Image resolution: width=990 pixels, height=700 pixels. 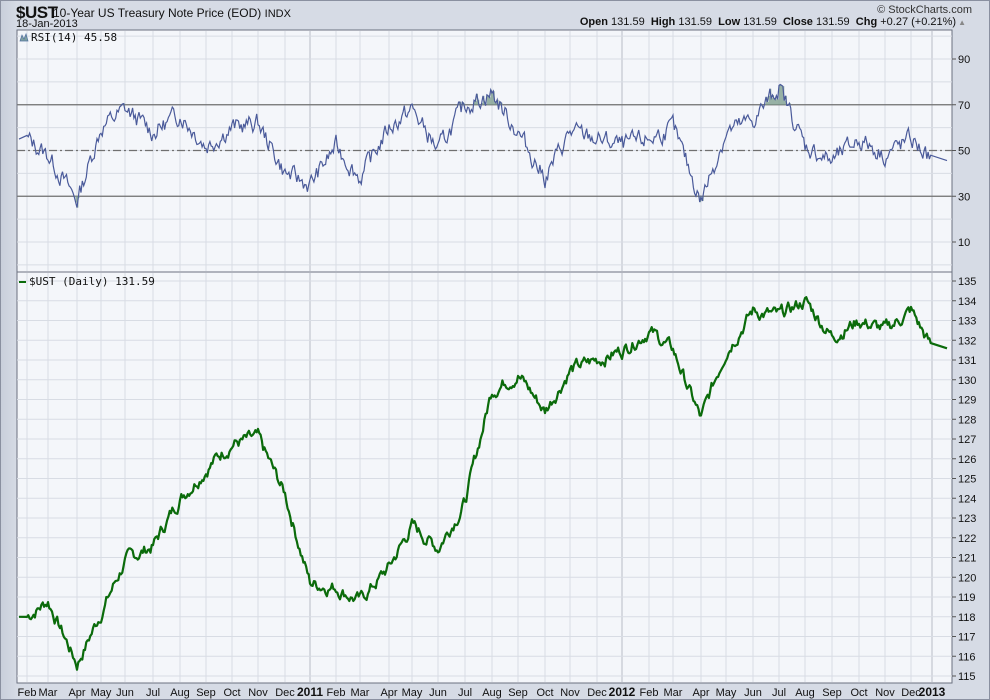 What do you see at coordinates (729, 22) in the screenshot?
I see `low-label: Low` at bounding box center [729, 22].